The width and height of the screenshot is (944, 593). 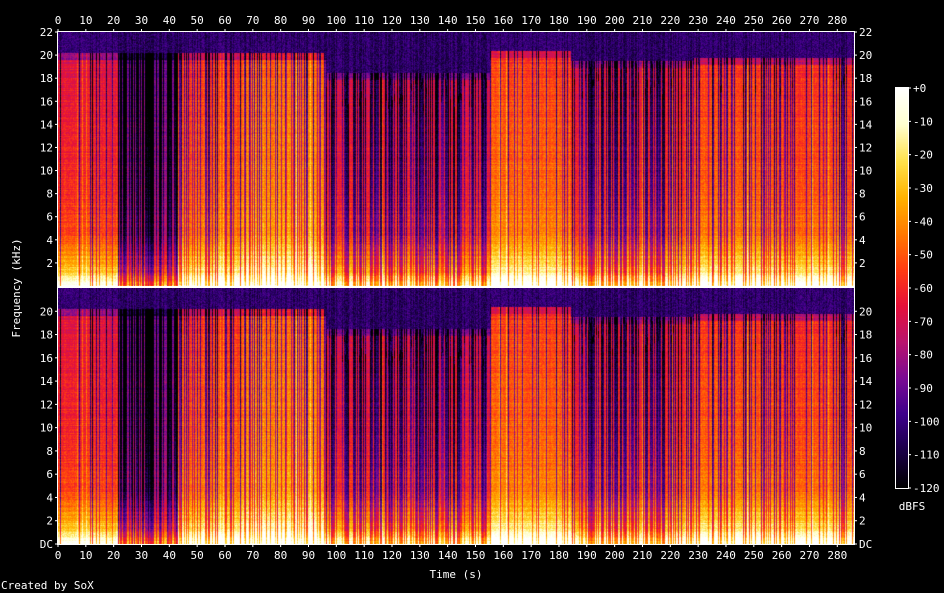 I want to click on x-tick-label-top: 220, so click(x=670, y=20).